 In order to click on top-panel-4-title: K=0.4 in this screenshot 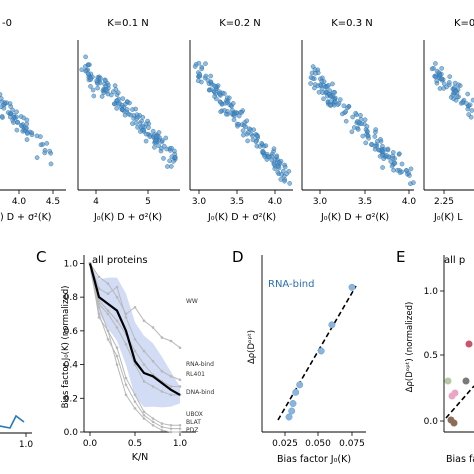, I will do `click(464, 23)`.